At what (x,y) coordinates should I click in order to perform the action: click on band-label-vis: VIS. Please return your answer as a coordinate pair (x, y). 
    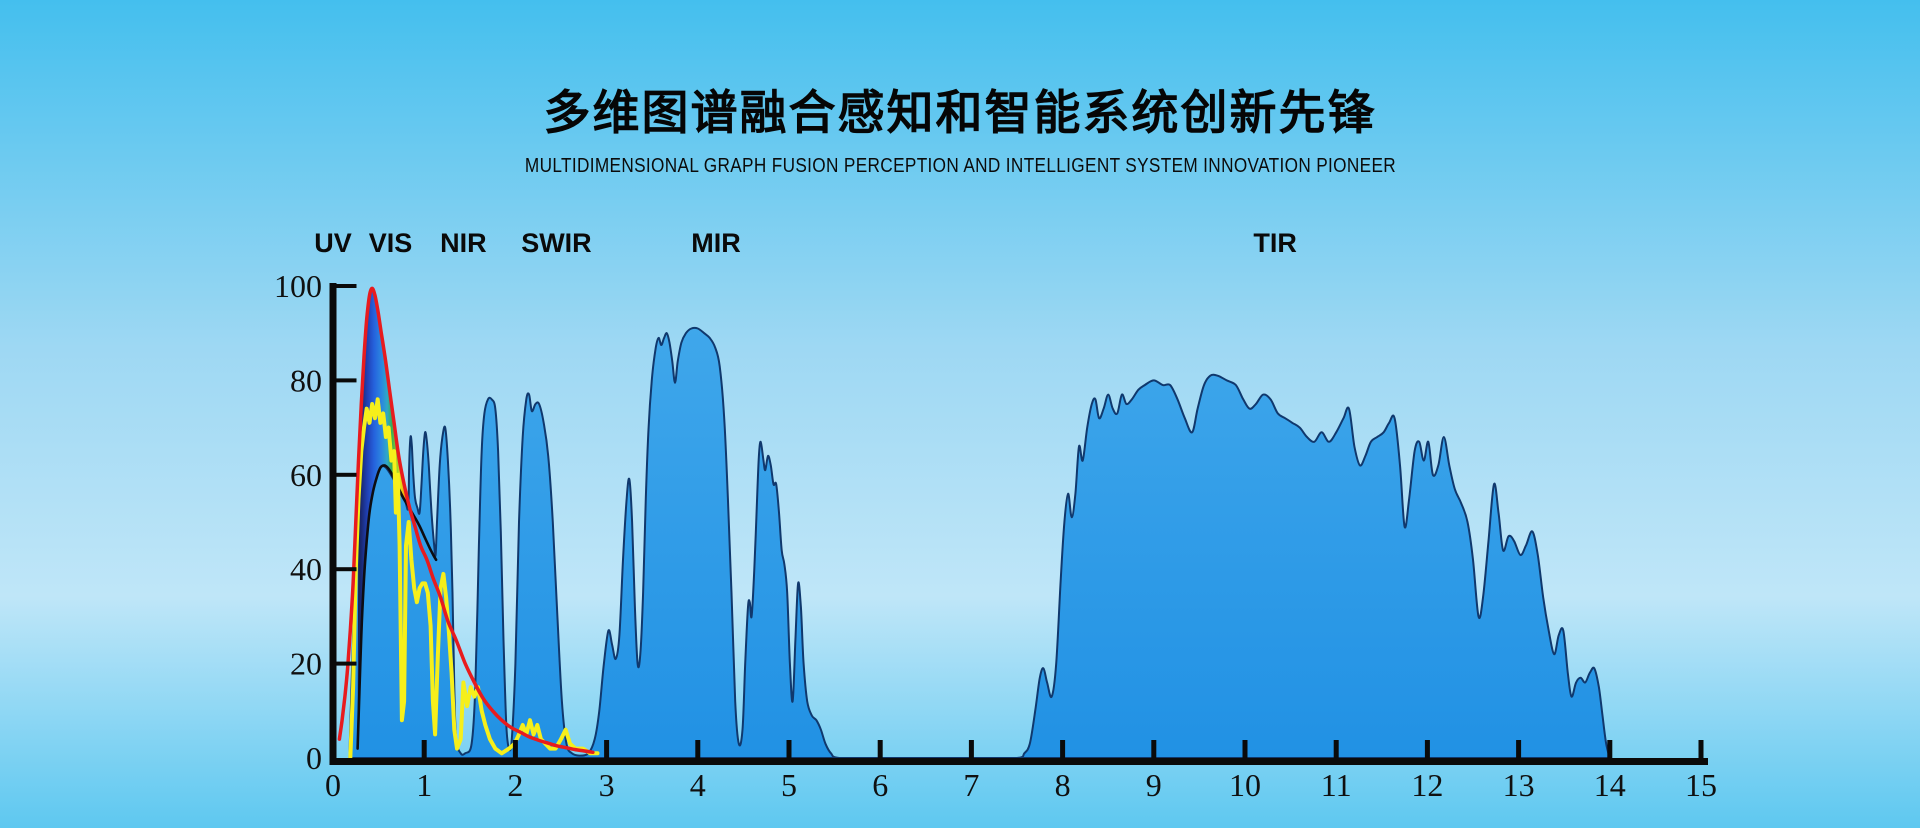
    Looking at the image, I should click on (391, 243).